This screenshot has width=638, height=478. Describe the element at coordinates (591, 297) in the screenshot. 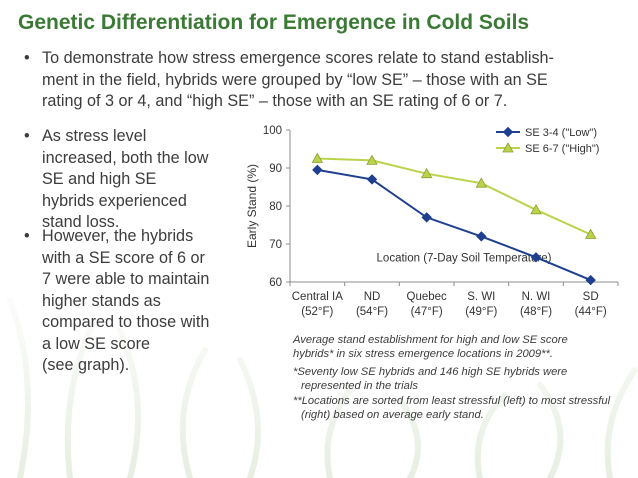

I see `x-tick-label: SD` at that location.